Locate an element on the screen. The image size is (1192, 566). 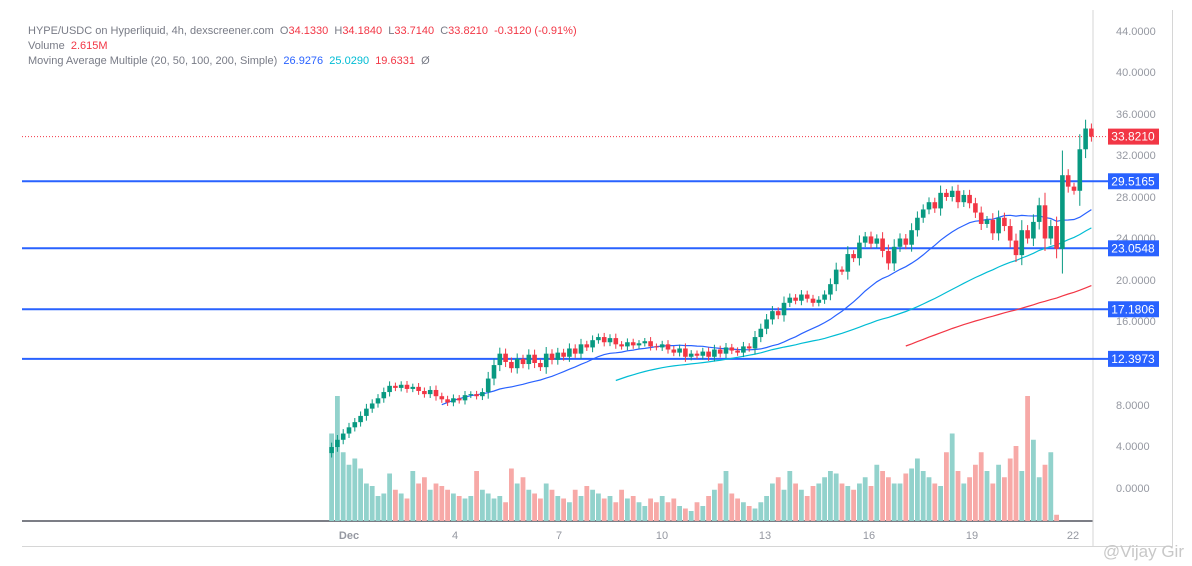
price-tick: 0.0000 is located at coordinates (1133, 489).